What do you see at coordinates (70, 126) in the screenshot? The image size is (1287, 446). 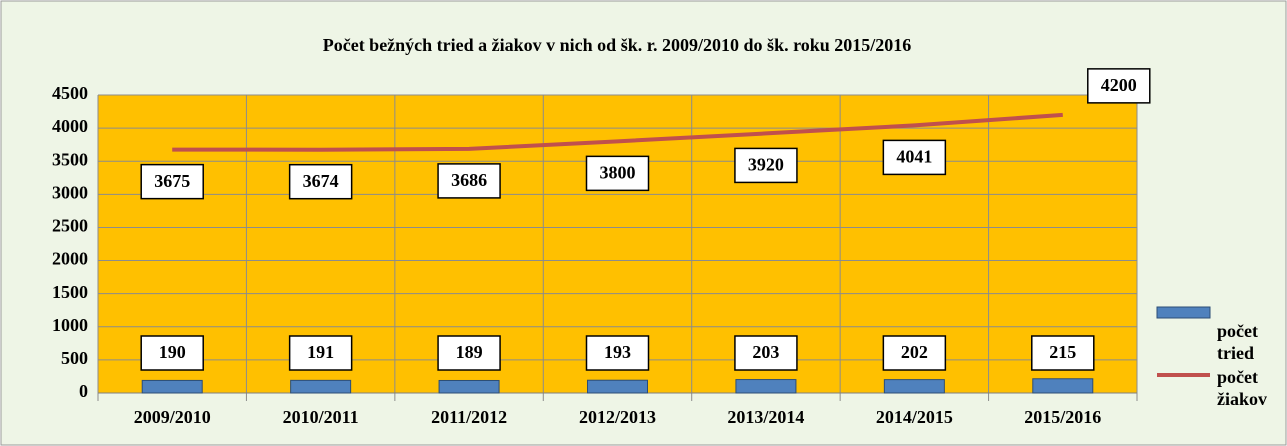 I see `y-tick-label: 4000` at bounding box center [70, 126].